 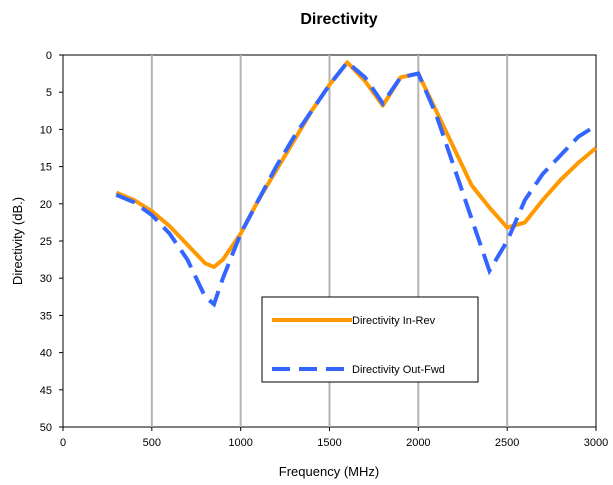 I want to click on legend-label-in-rev: Directivity In-Rev, so click(x=394, y=321).